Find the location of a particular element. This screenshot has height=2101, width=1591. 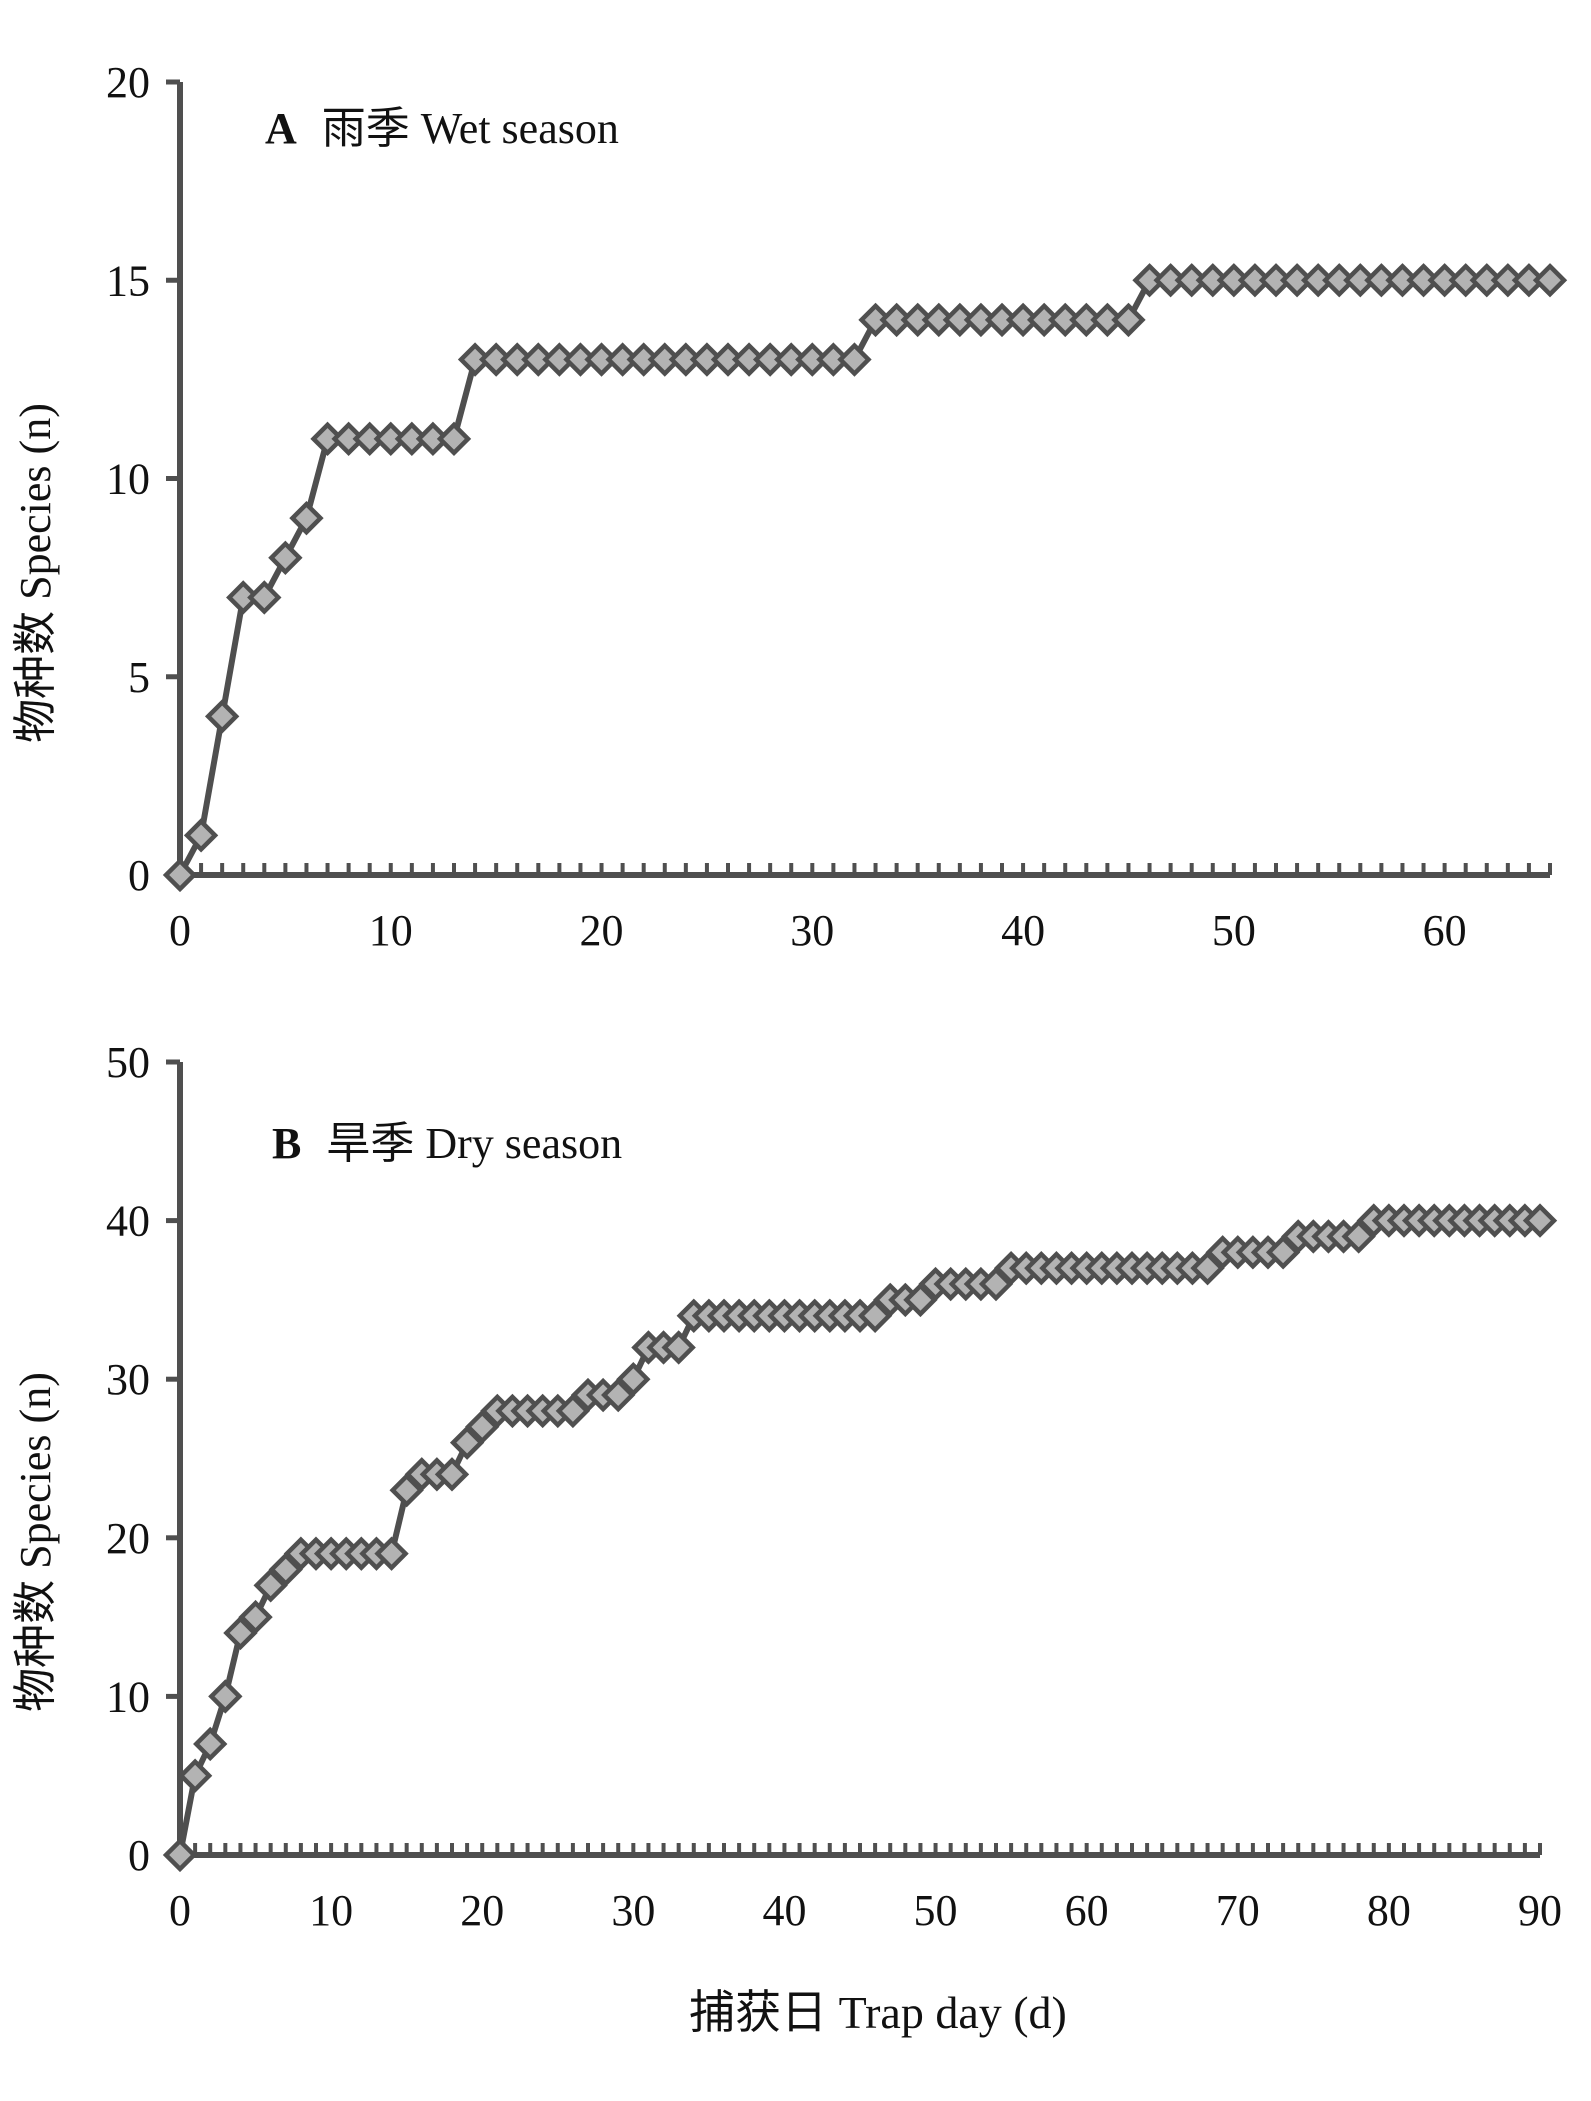

panel-a-title: A 雨季 Wet season is located at coordinates (442, 128).